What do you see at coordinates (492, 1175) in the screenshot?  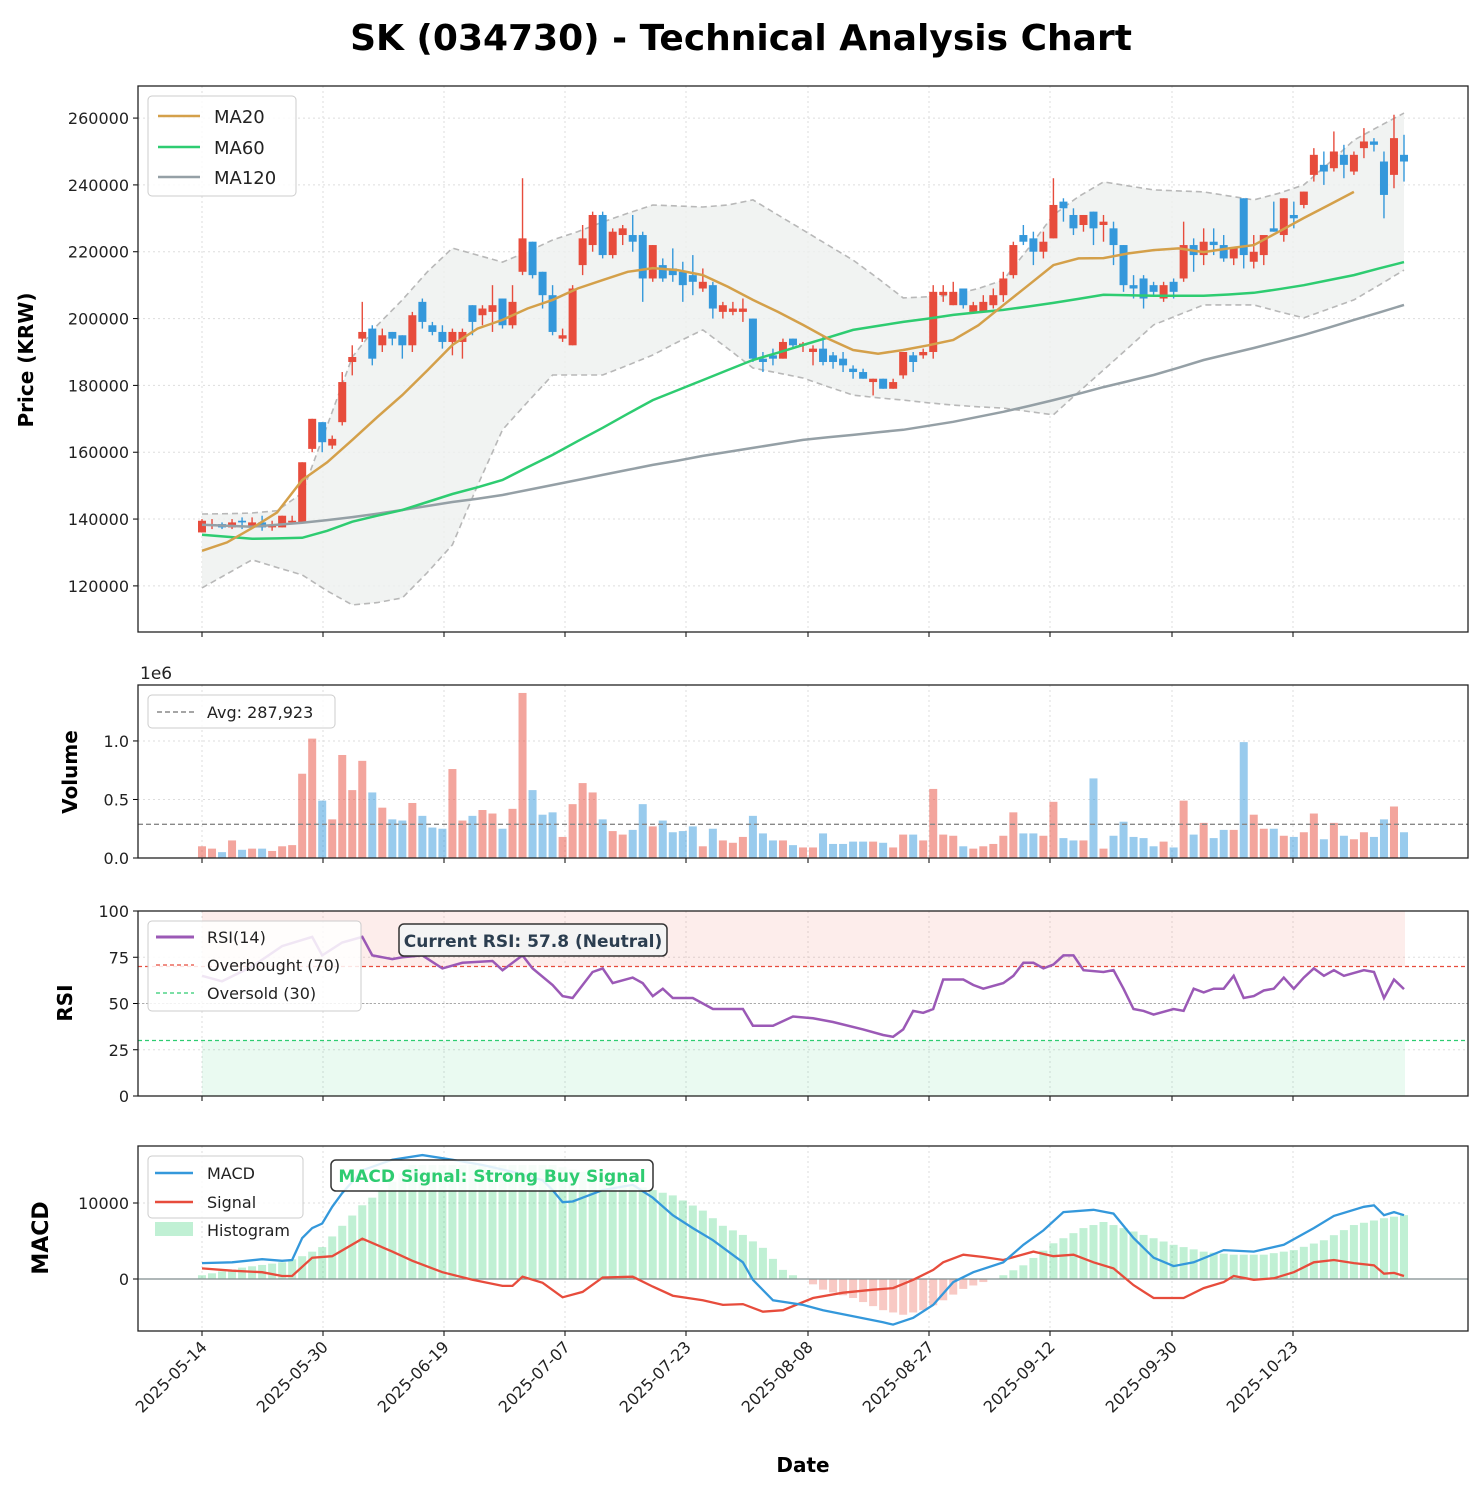 I see `macd-annotation: MACD Signal: Strong Buy Signal` at bounding box center [492, 1175].